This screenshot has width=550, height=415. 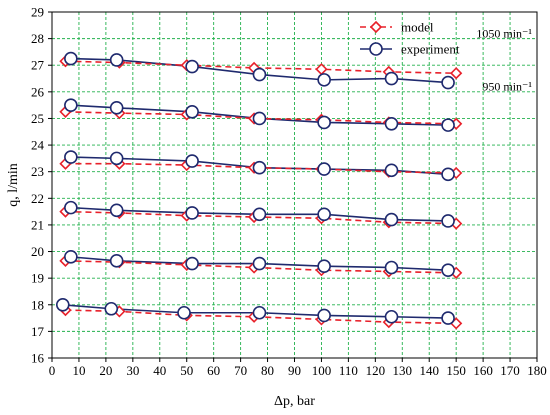 What do you see at coordinates (430, 49) in the screenshot?
I see `legend-experiment-label: experiment` at bounding box center [430, 49].